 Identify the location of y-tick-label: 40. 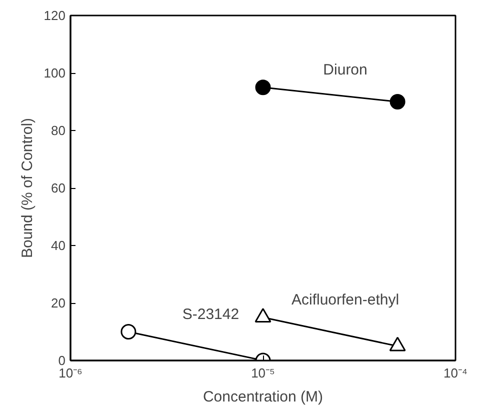
(58, 245).